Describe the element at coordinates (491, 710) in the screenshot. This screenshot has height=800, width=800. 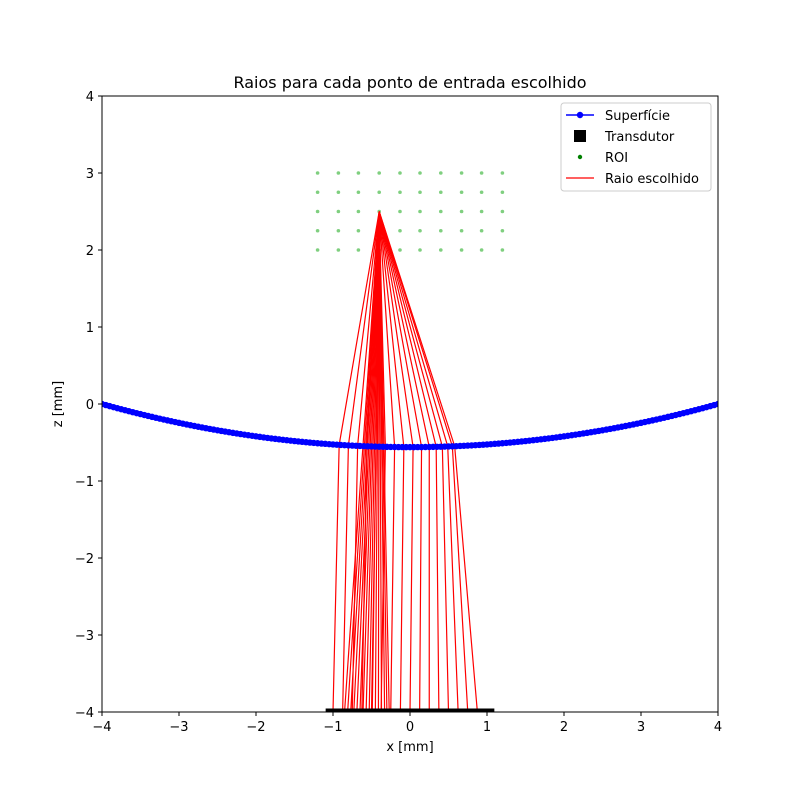
I see `transducer-element` at that location.